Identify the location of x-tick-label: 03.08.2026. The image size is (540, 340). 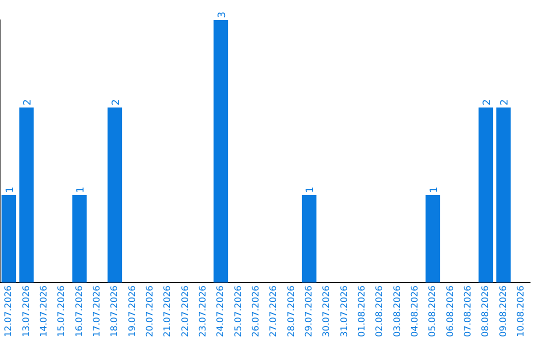
(397, 311).